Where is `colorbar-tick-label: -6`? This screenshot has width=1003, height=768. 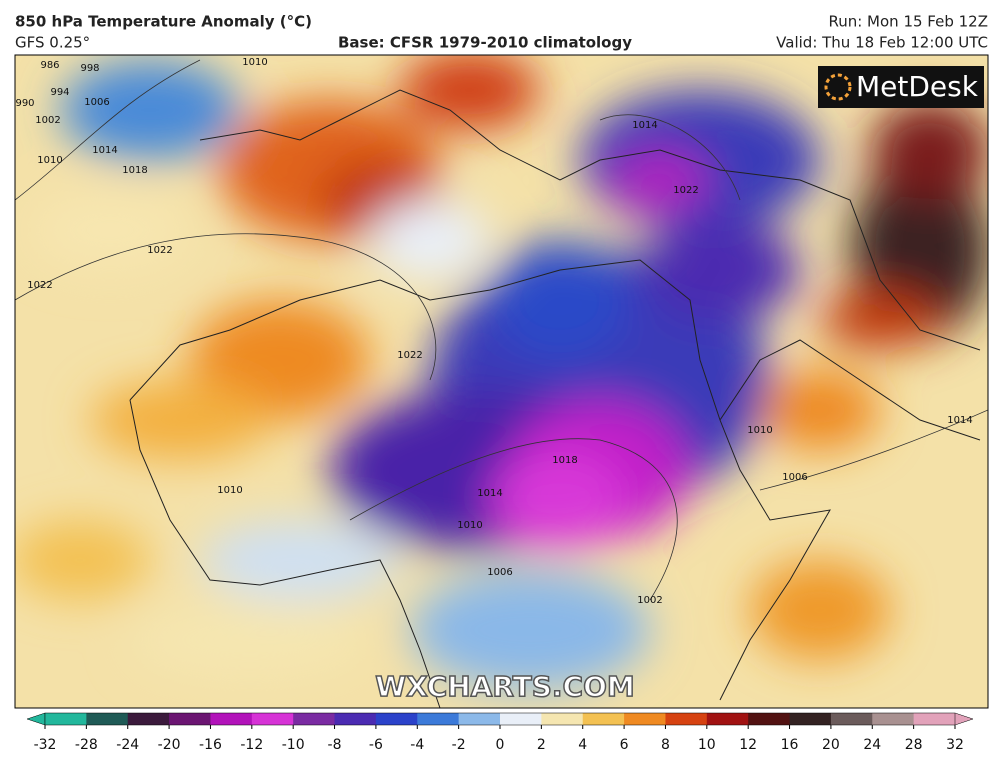
colorbar-tick-label: -6 is located at coordinates (376, 745).